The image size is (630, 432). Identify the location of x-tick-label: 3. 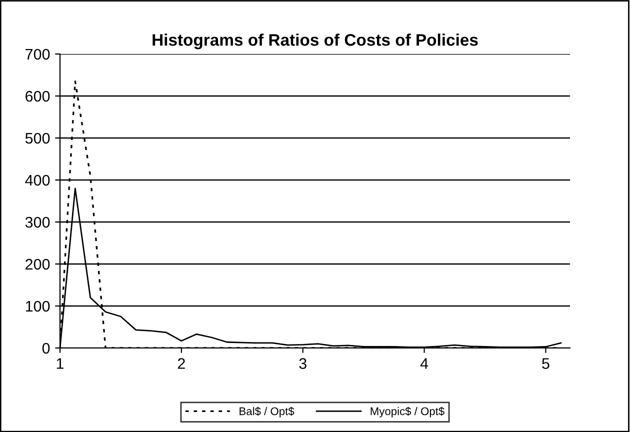
(302, 363).